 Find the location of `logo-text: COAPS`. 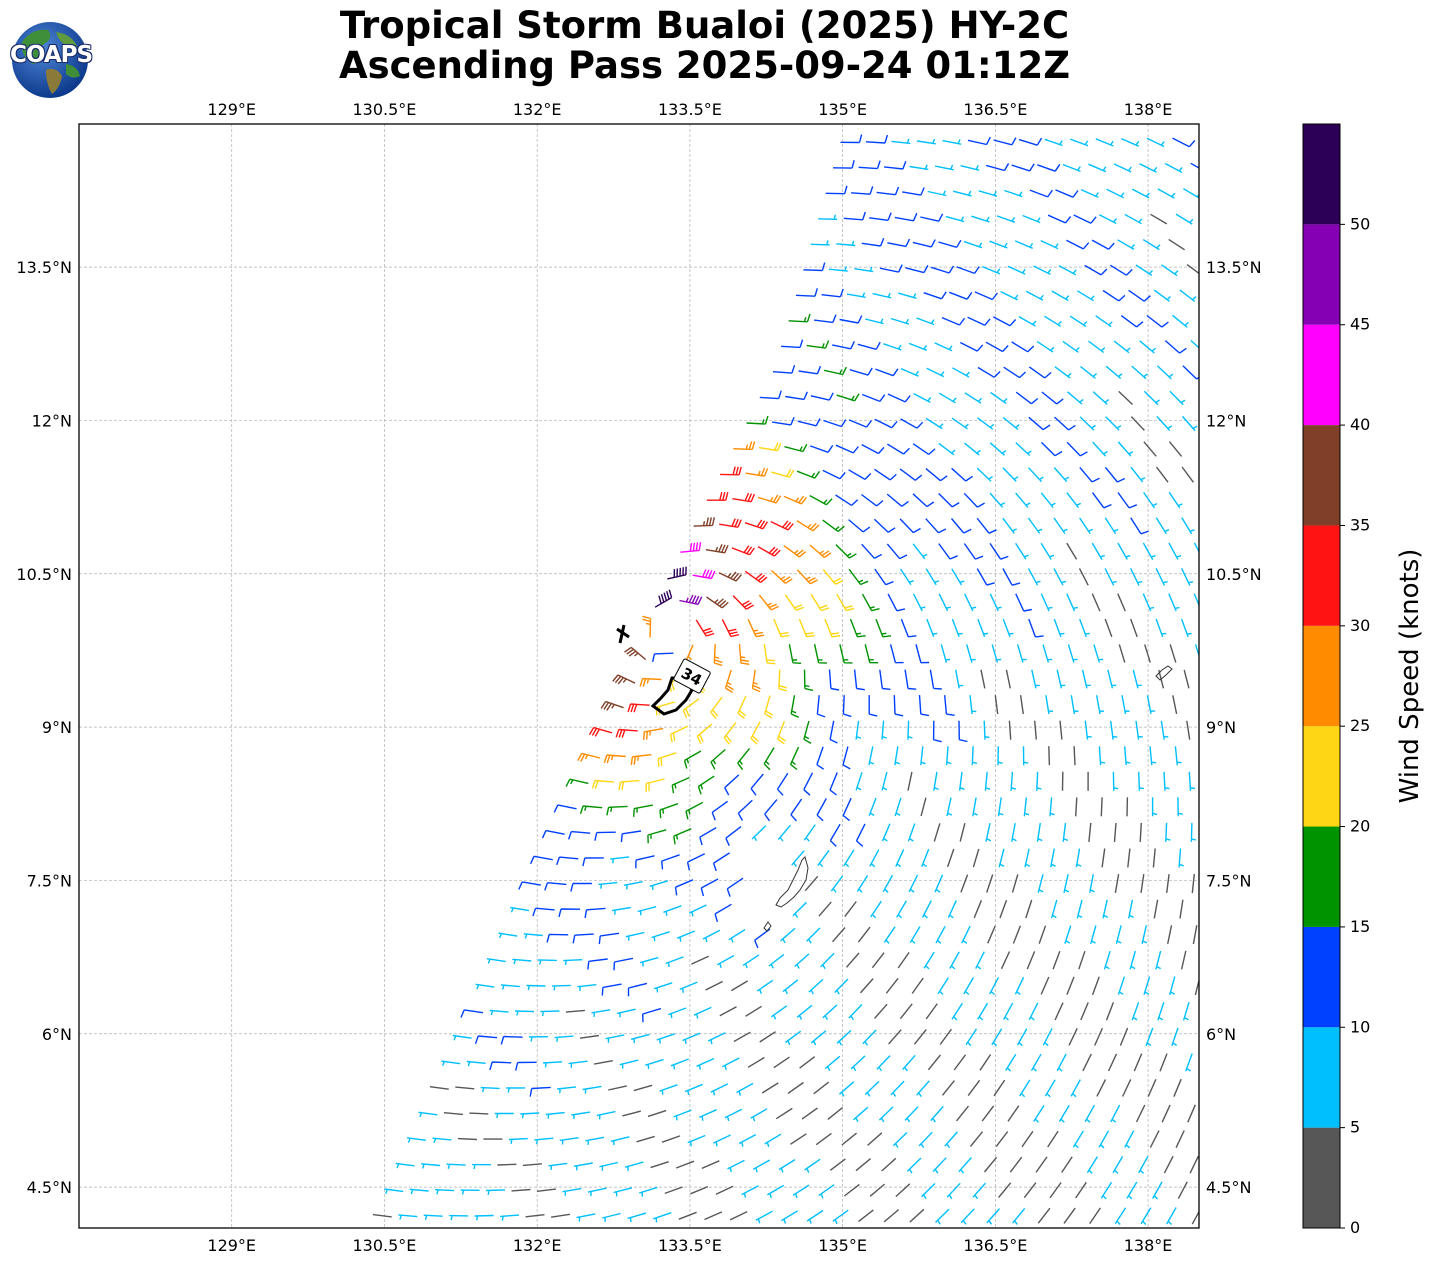

logo-text: COAPS is located at coordinates (51, 55).